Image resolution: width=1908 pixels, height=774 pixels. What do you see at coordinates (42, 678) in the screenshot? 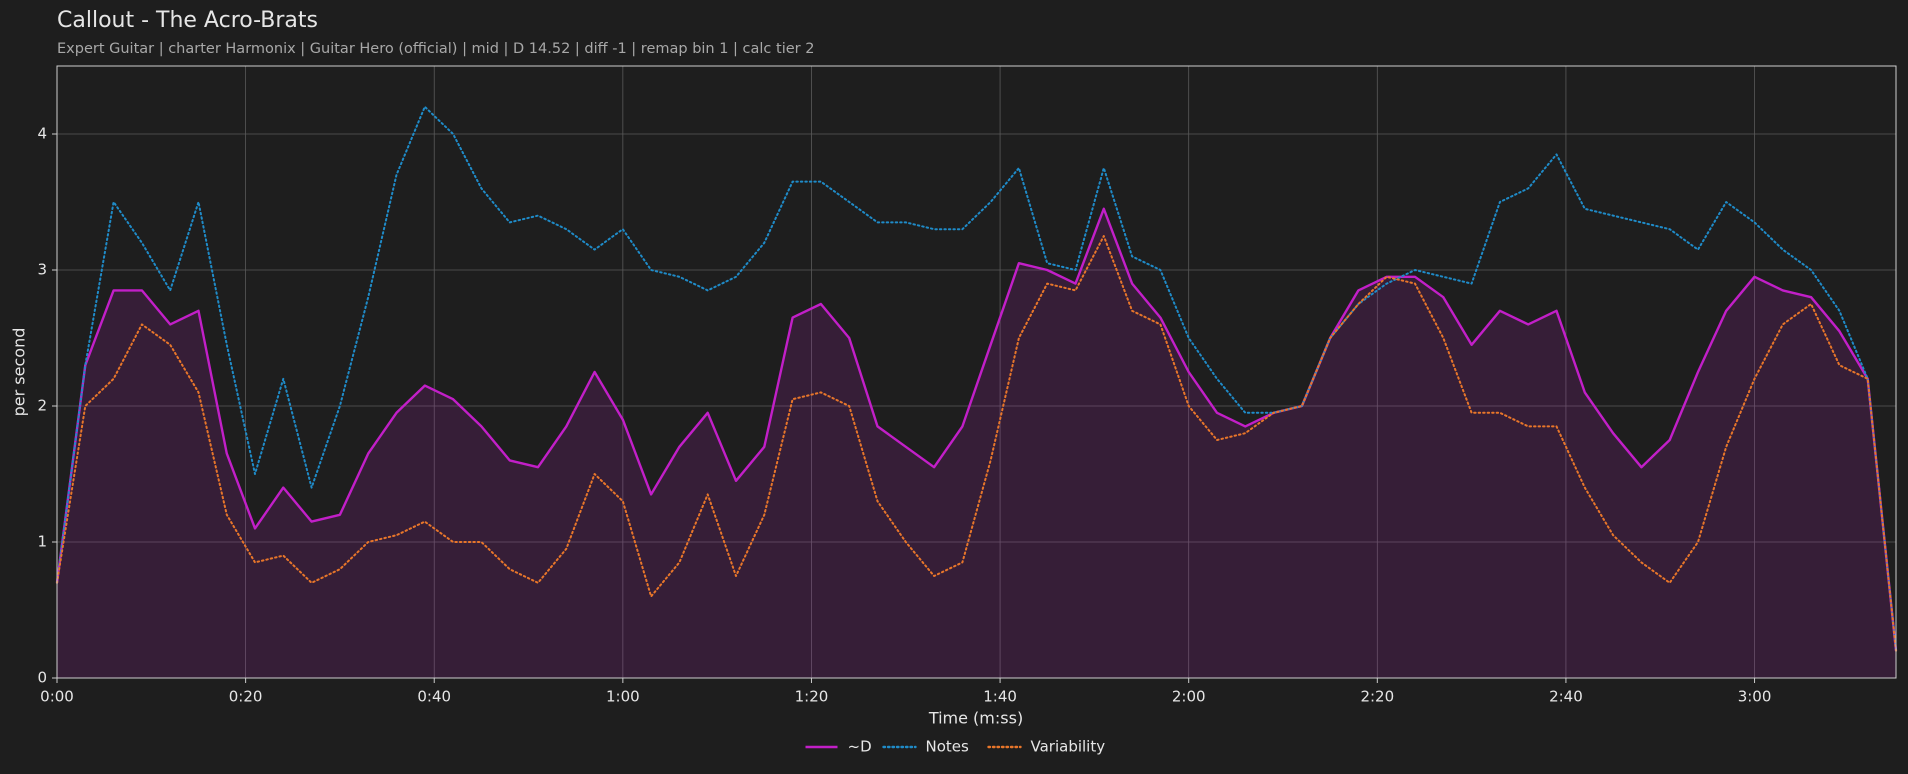
I see `y-tick-label: 0` at bounding box center [42, 678].